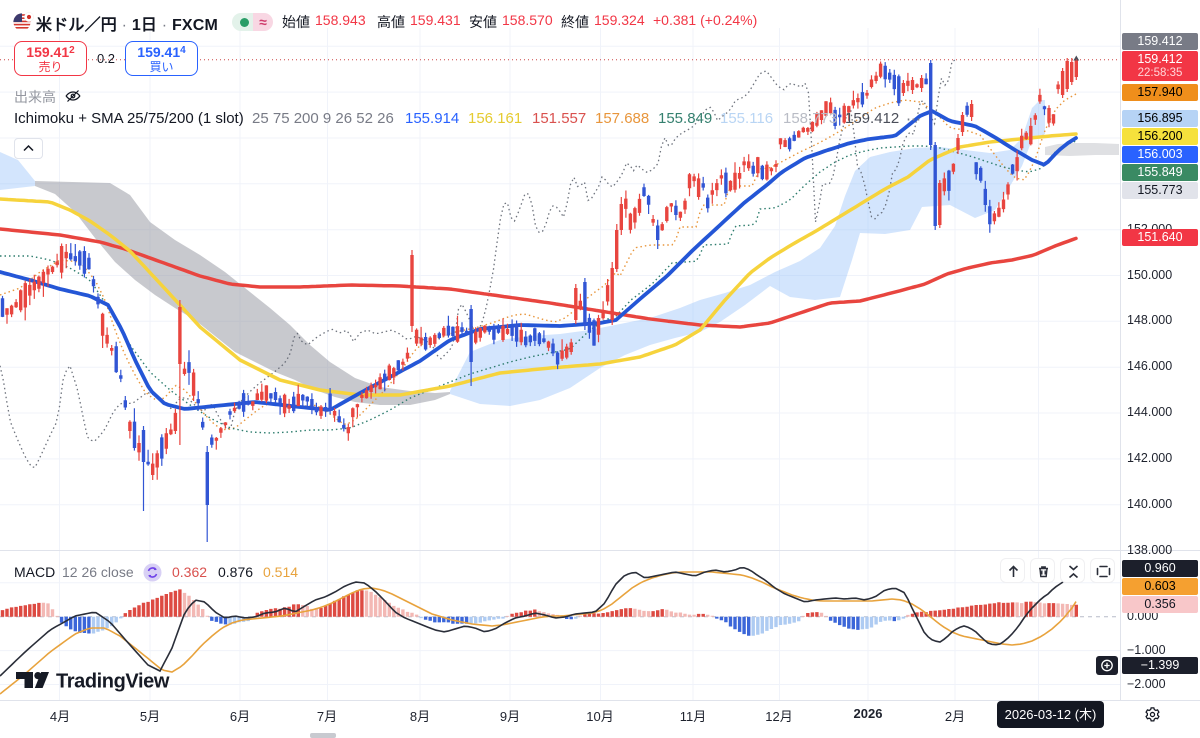 The image size is (1200, 738). I want to click on svg-text: TradingView, so click(113, 682).